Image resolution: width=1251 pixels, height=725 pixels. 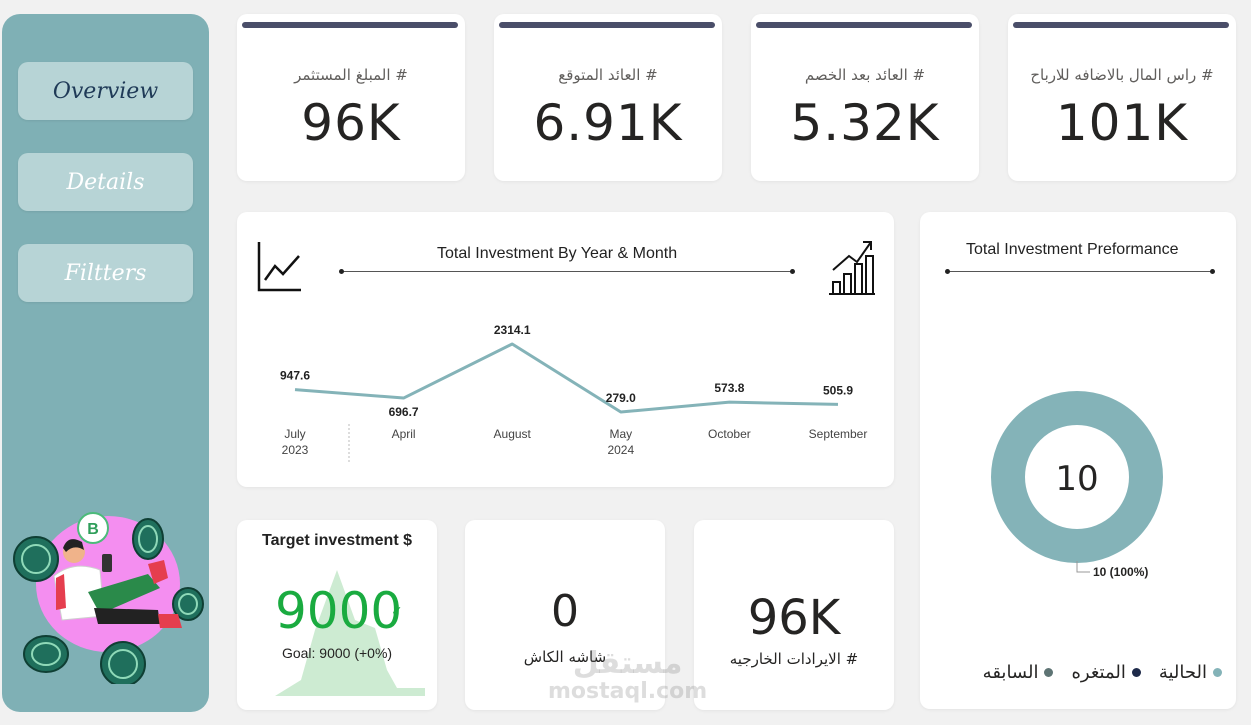 I want to click on x-tick-label: October, so click(x=729, y=434).